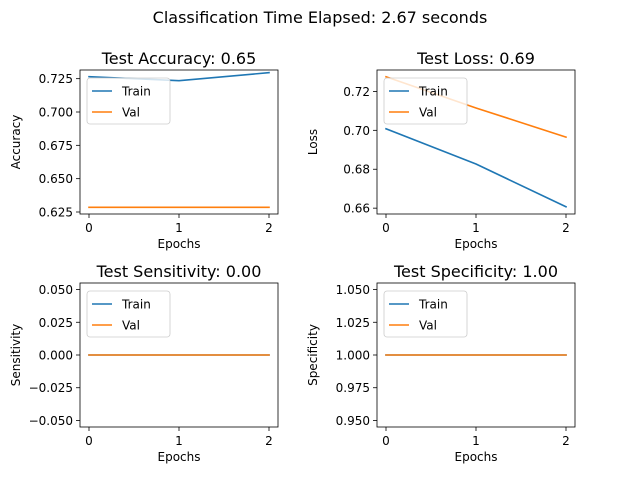 This screenshot has height=480, width=640. What do you see at coordinates (353, 388) in the screenshot?
I see `y-tick-label: 0.975` at bounding box center [353, 388].